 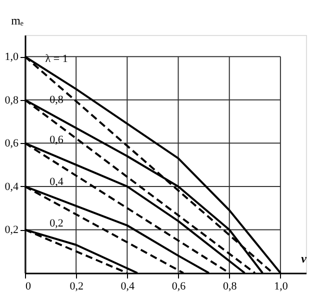 I want to click on x-tick-label: 0,4, so click(x=128, y=286).